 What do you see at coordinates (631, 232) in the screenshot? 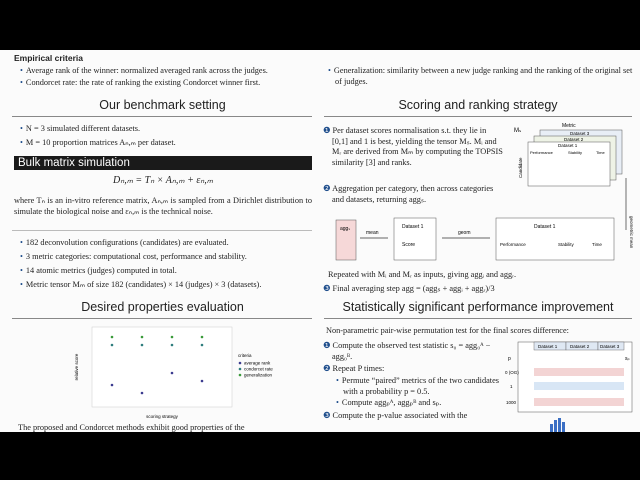
I see `diagram-label: geometric mean` at bounding box center [631, 232].